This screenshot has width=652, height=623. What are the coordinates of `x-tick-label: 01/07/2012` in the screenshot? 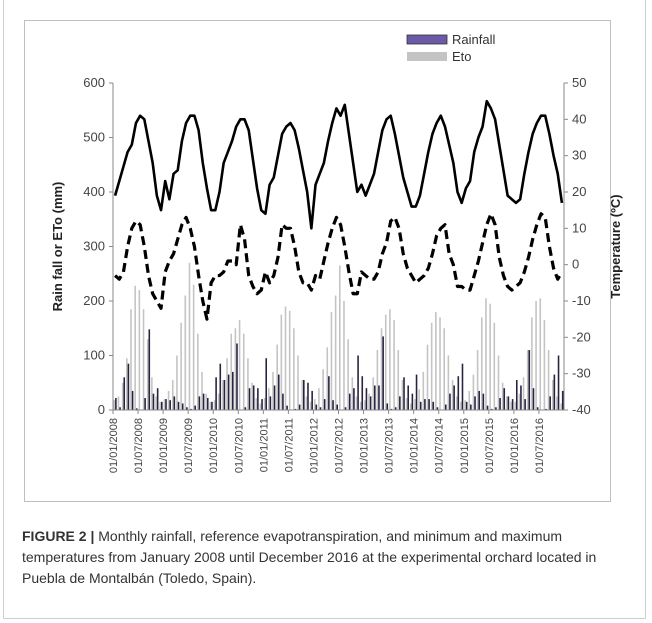 It's located at (340, 445).